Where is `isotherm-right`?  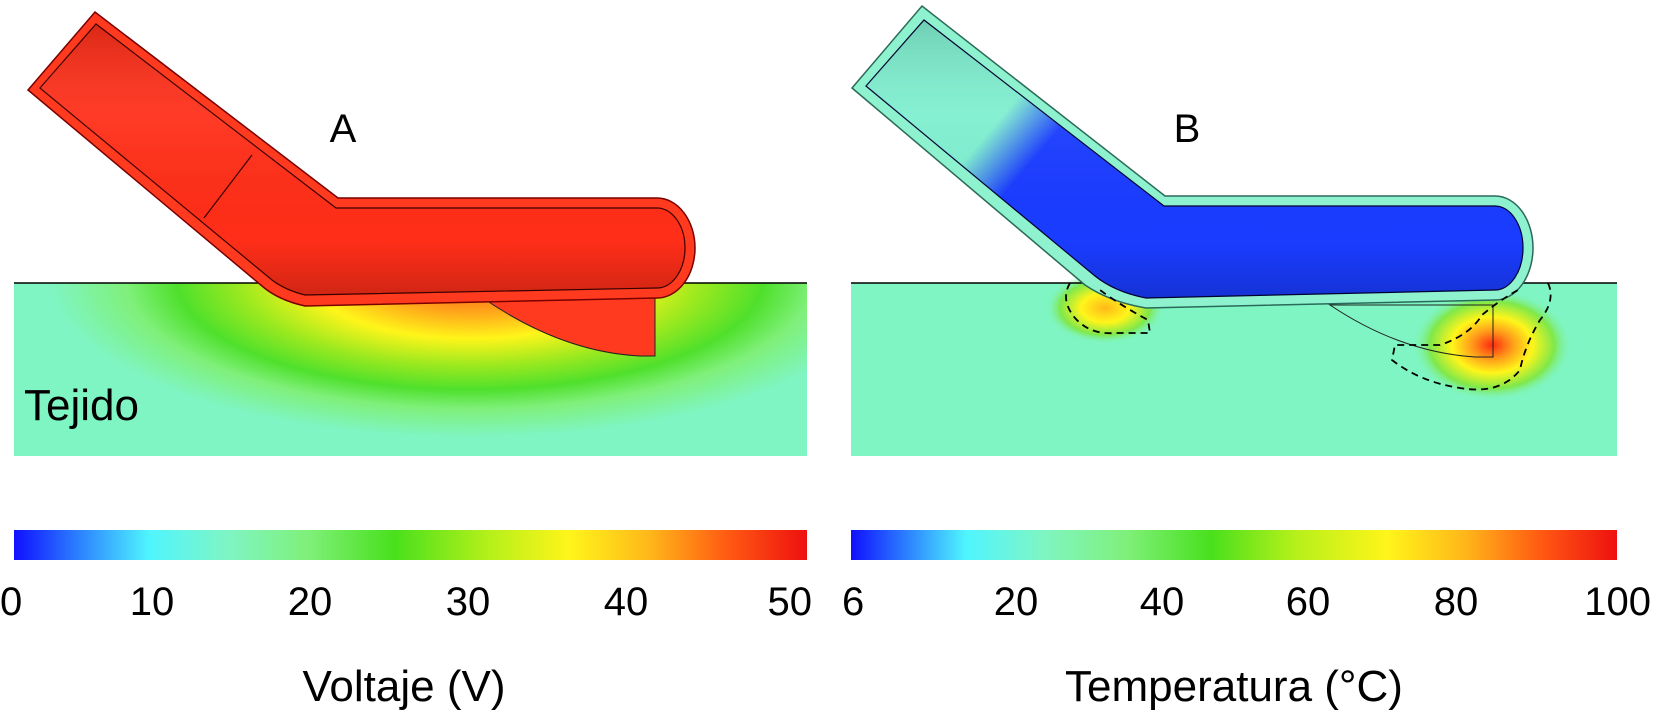
isotherm-right is located at coordinates (1471, 336).